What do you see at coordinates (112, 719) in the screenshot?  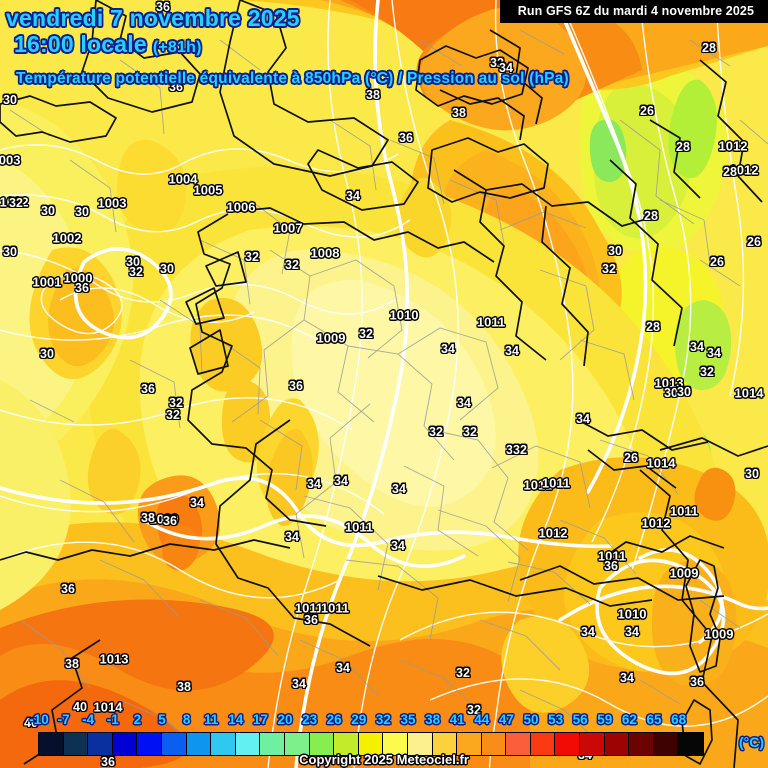 I see `legend-tick-label: -1` at bounding box center [112, 719].